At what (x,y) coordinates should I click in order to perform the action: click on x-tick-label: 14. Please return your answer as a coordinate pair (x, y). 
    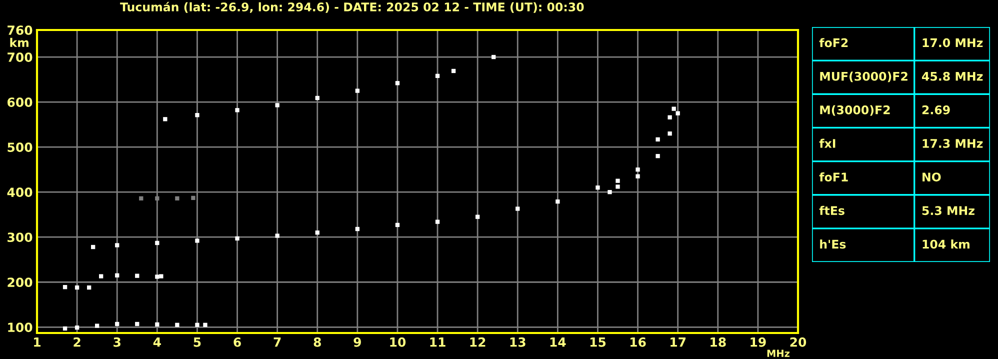
    Looking at the image, I should click on (558, 342).